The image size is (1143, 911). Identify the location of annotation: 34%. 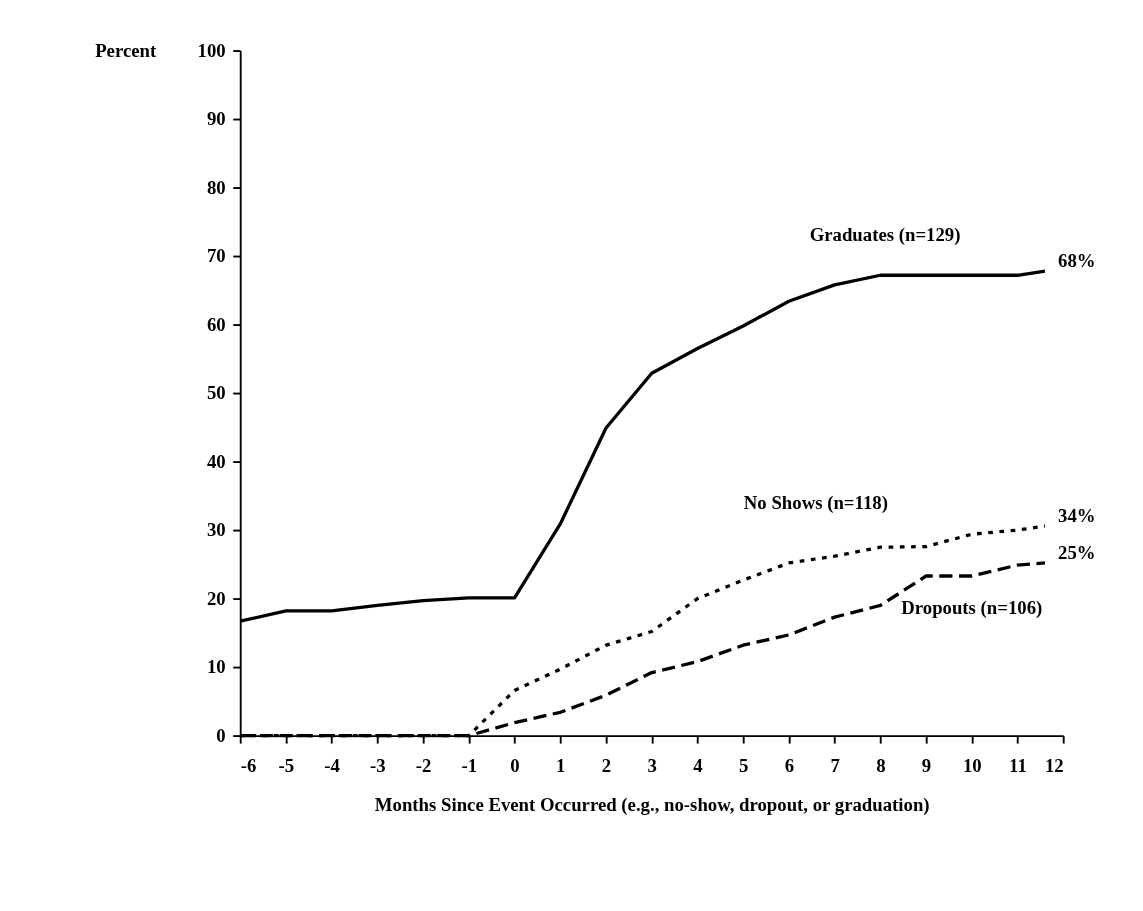
(1077, 516).